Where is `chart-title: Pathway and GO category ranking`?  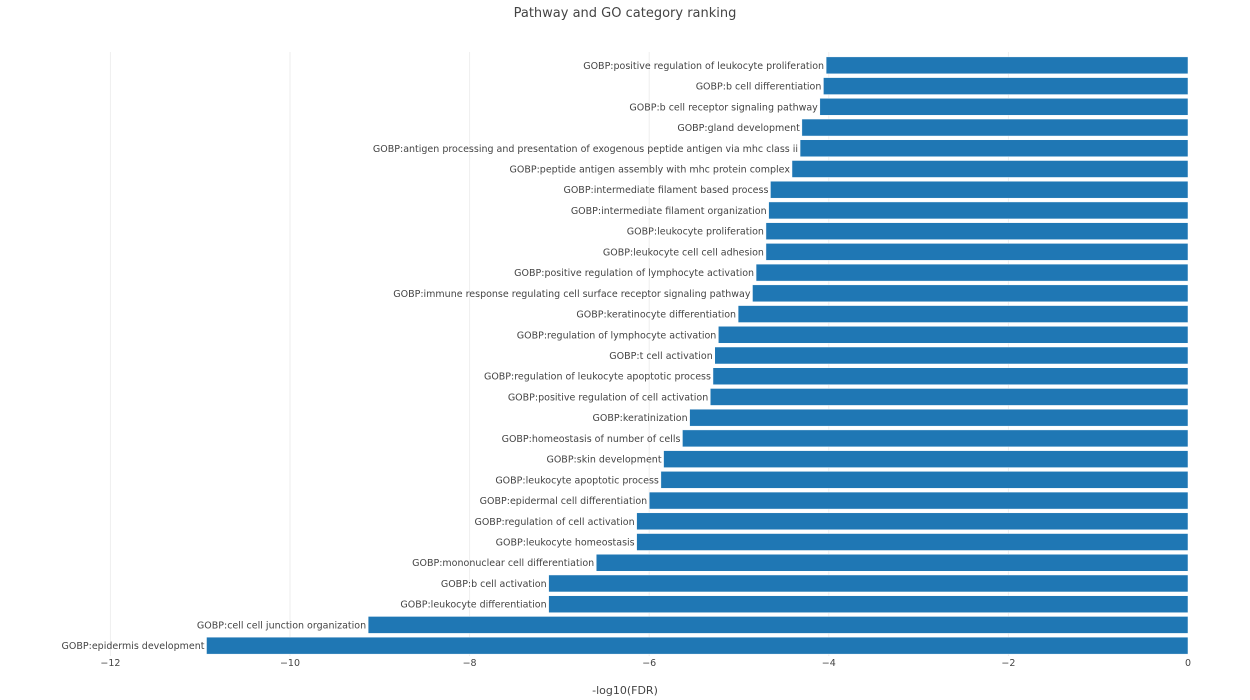
chart-title: Pathway and GO category ranking is located at coordinates (625, 13).